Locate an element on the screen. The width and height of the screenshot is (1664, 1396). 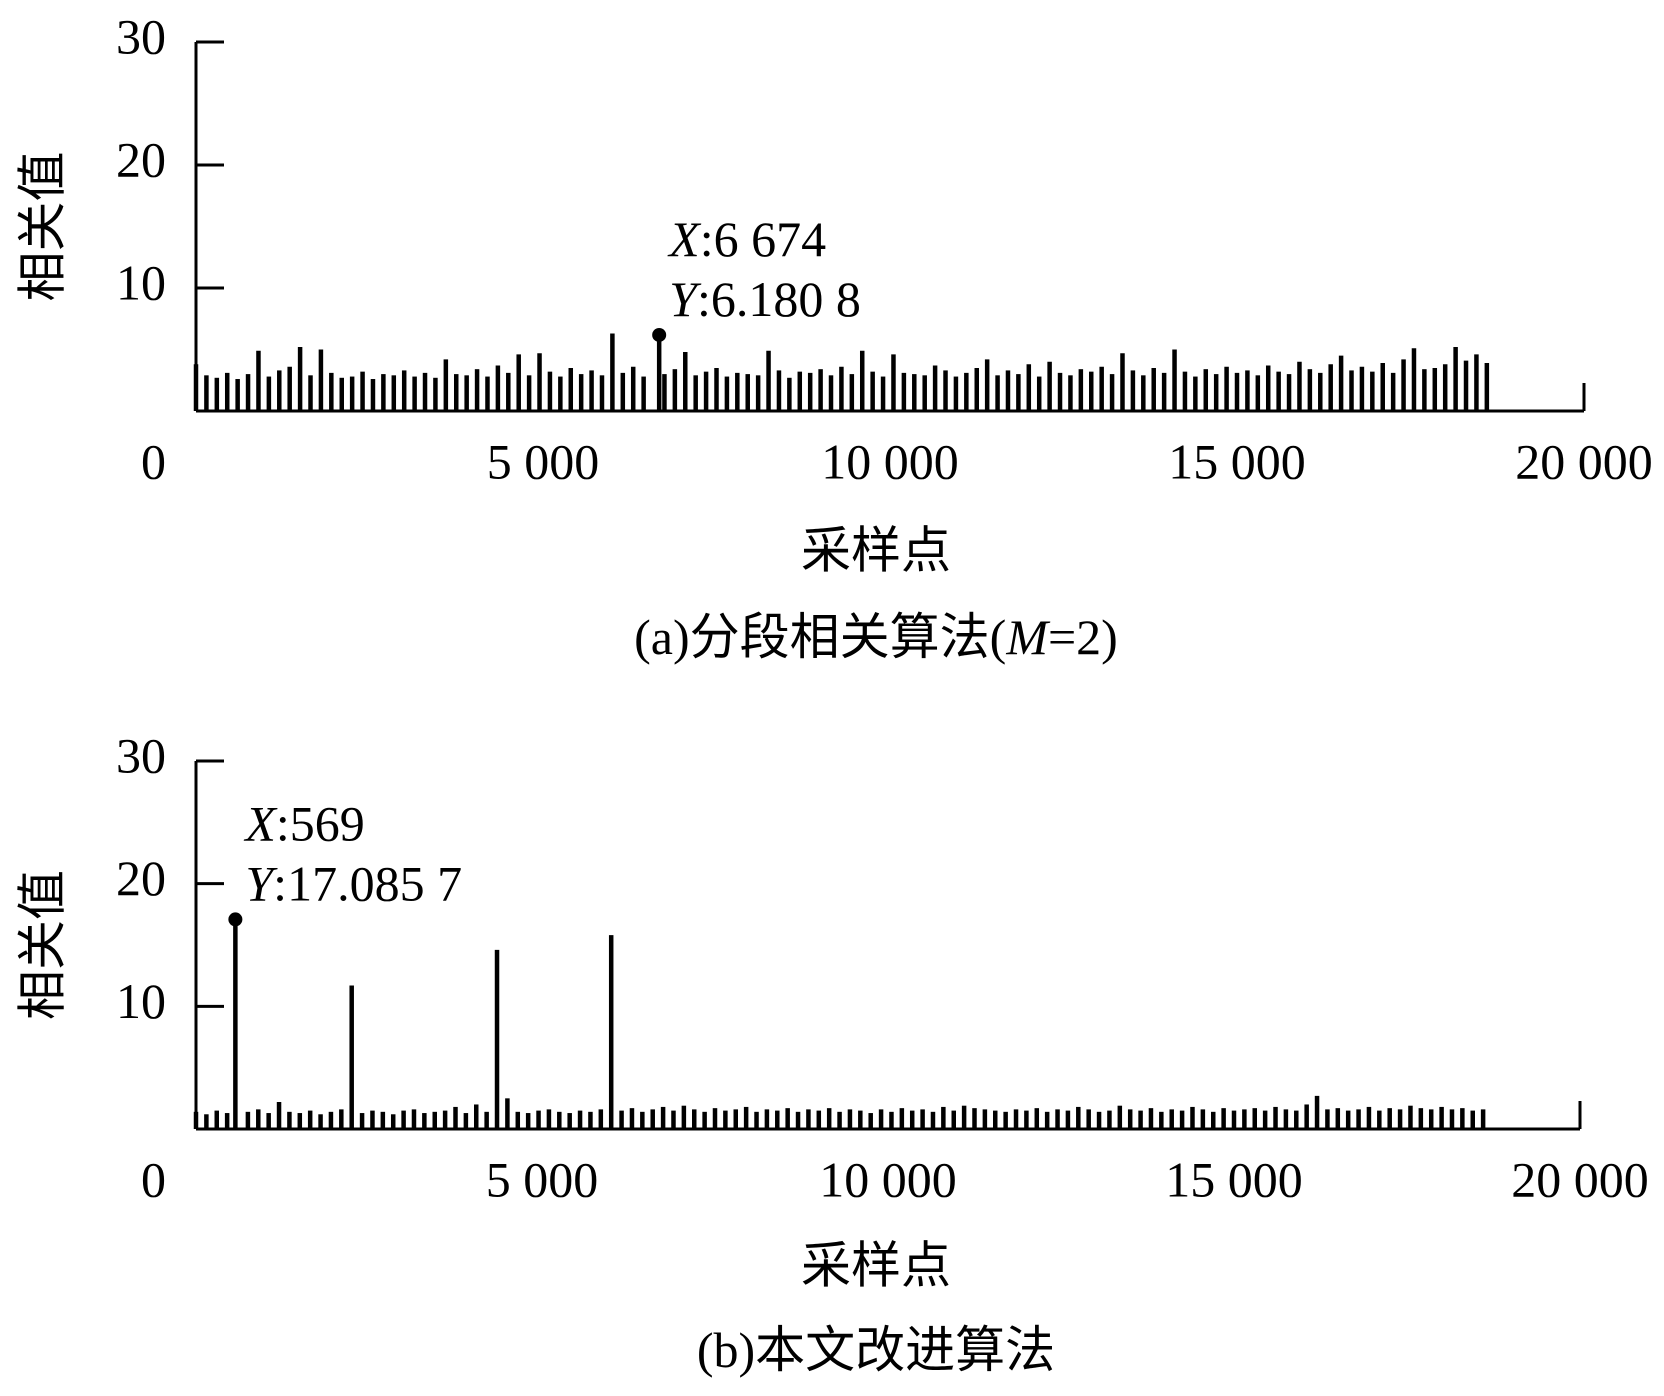
annotation-text: Y:17.085 7 is located at coordinates (353, 884).